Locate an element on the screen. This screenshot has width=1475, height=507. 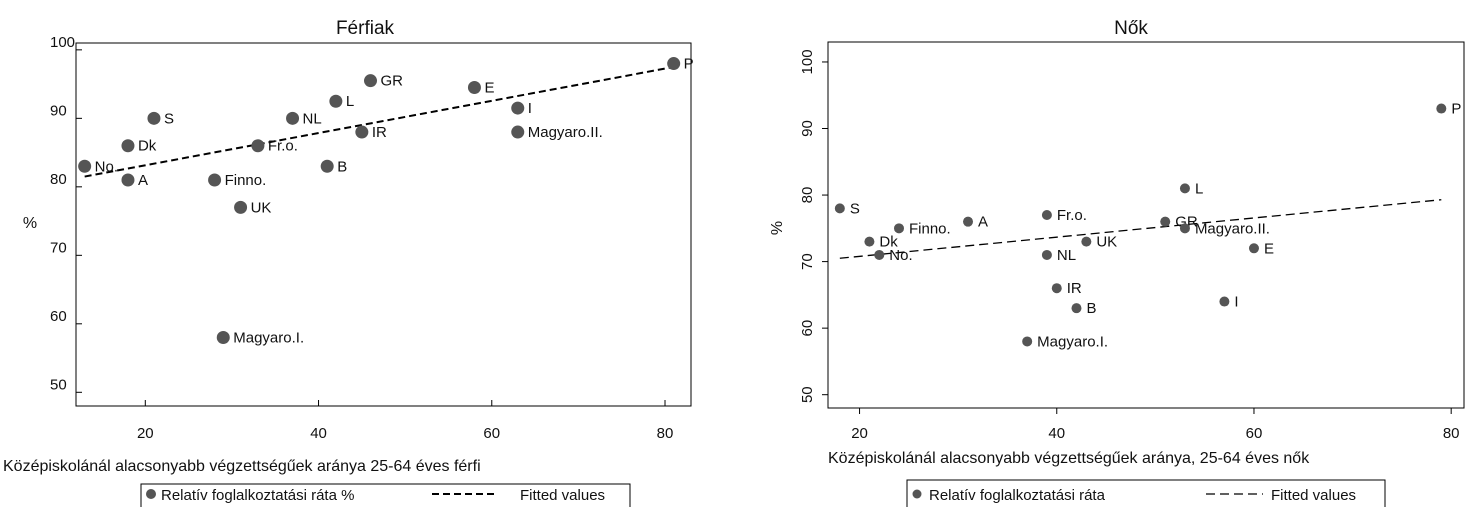
chart-men-point-label: P is located at coordinates (689, 64).